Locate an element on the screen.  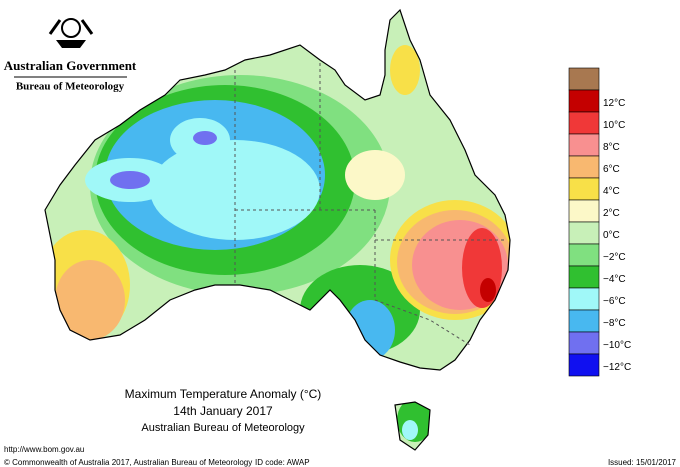
issued: Issued: 15/01/2017 is located at coordinates (642, 462).